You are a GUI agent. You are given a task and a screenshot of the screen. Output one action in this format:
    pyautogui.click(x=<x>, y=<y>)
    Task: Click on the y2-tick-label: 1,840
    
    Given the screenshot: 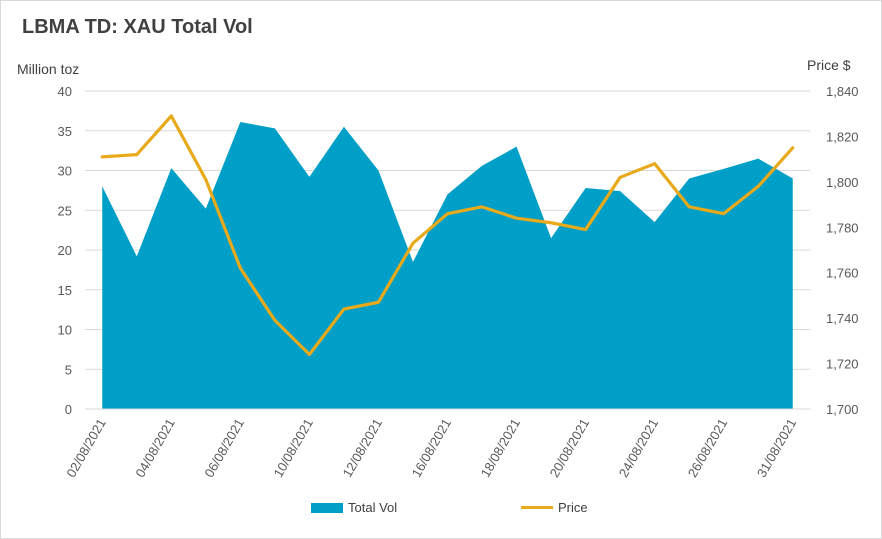 What is the action you would take?
    pyautogui.click(x=842, y=91)
    